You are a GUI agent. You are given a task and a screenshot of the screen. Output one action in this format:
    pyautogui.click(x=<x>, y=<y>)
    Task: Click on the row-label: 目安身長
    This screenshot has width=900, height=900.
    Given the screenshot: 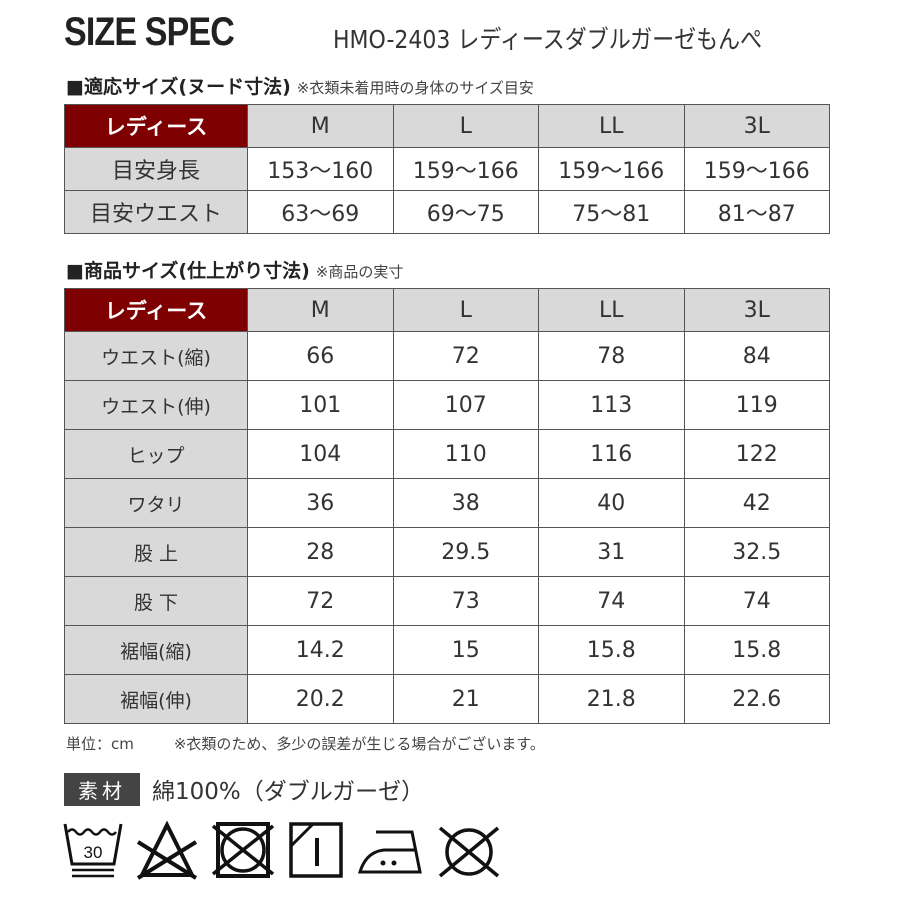 What is the action you would take?
    pyautogui.click(x=156, y=169)
    